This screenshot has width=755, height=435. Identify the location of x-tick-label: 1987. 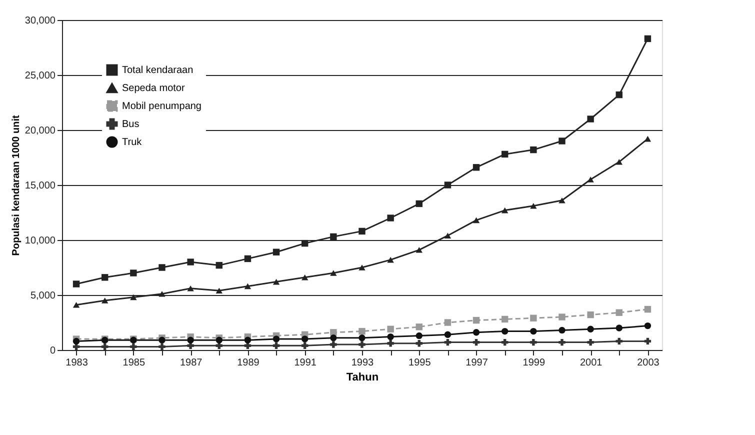
(191, 363).